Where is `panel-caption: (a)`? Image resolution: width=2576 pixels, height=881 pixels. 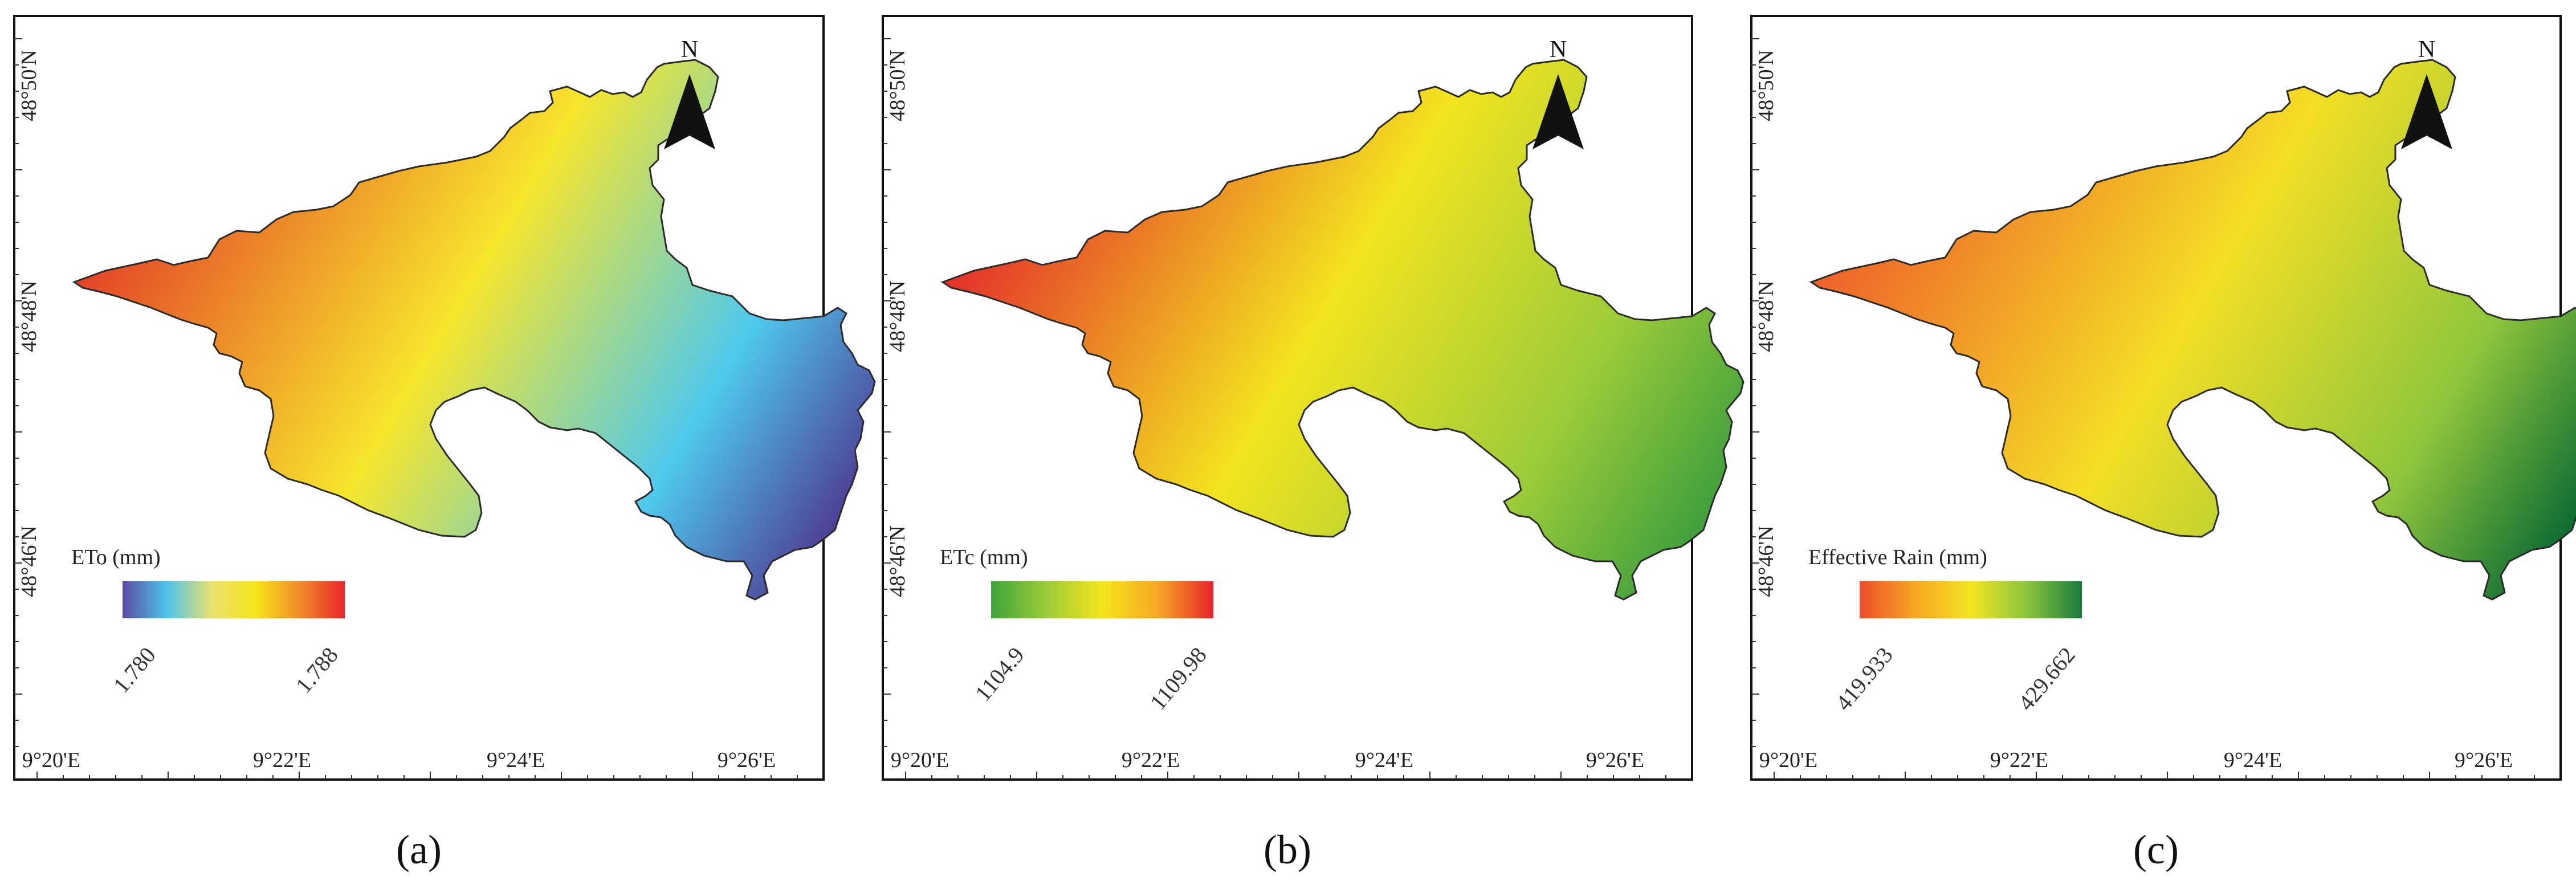
panel-caption: (a) is located at coordinates (419, 849).